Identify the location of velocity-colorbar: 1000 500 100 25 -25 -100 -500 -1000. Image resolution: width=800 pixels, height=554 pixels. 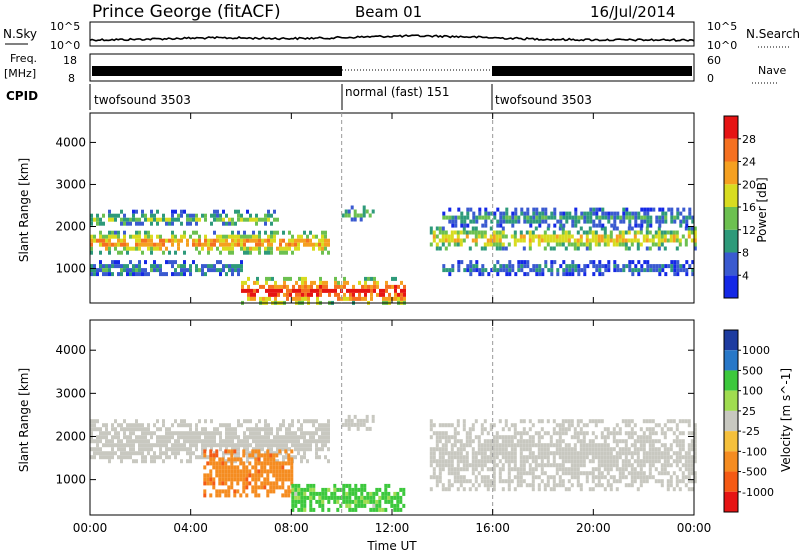
(748, 421).